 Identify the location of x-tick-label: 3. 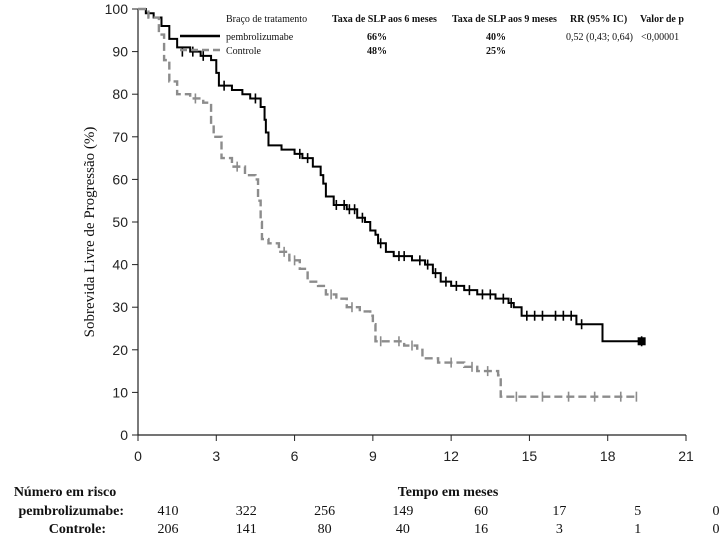
(216, 456).